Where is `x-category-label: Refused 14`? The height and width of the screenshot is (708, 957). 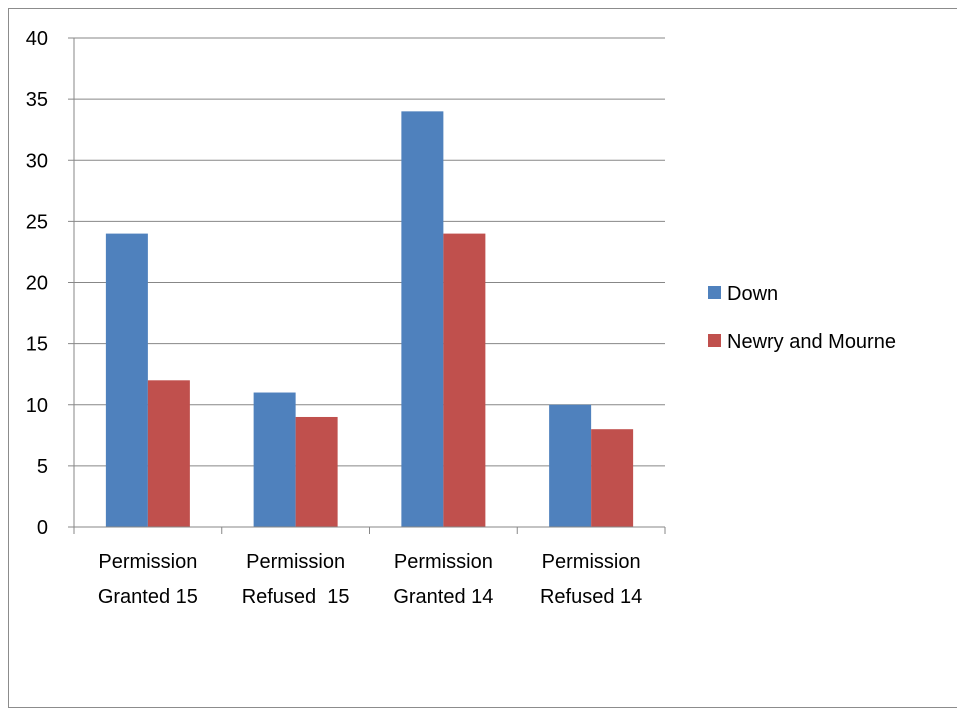 x-category-label: Refused 14 is located at coordinates (591, 597).